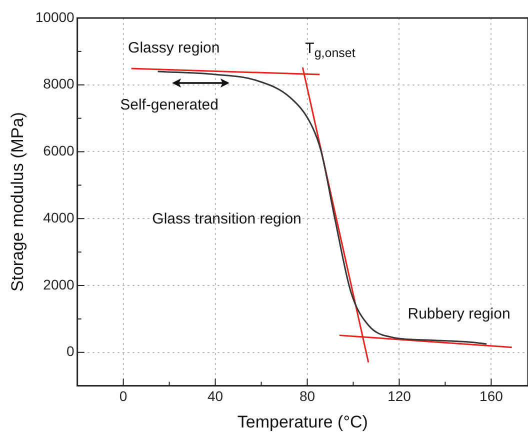 The width and height of the screenshot is (528, 441). Describe the element at coordinates (227, 219) in the screenshot. I see `annotation: Glass transition region` at that location.